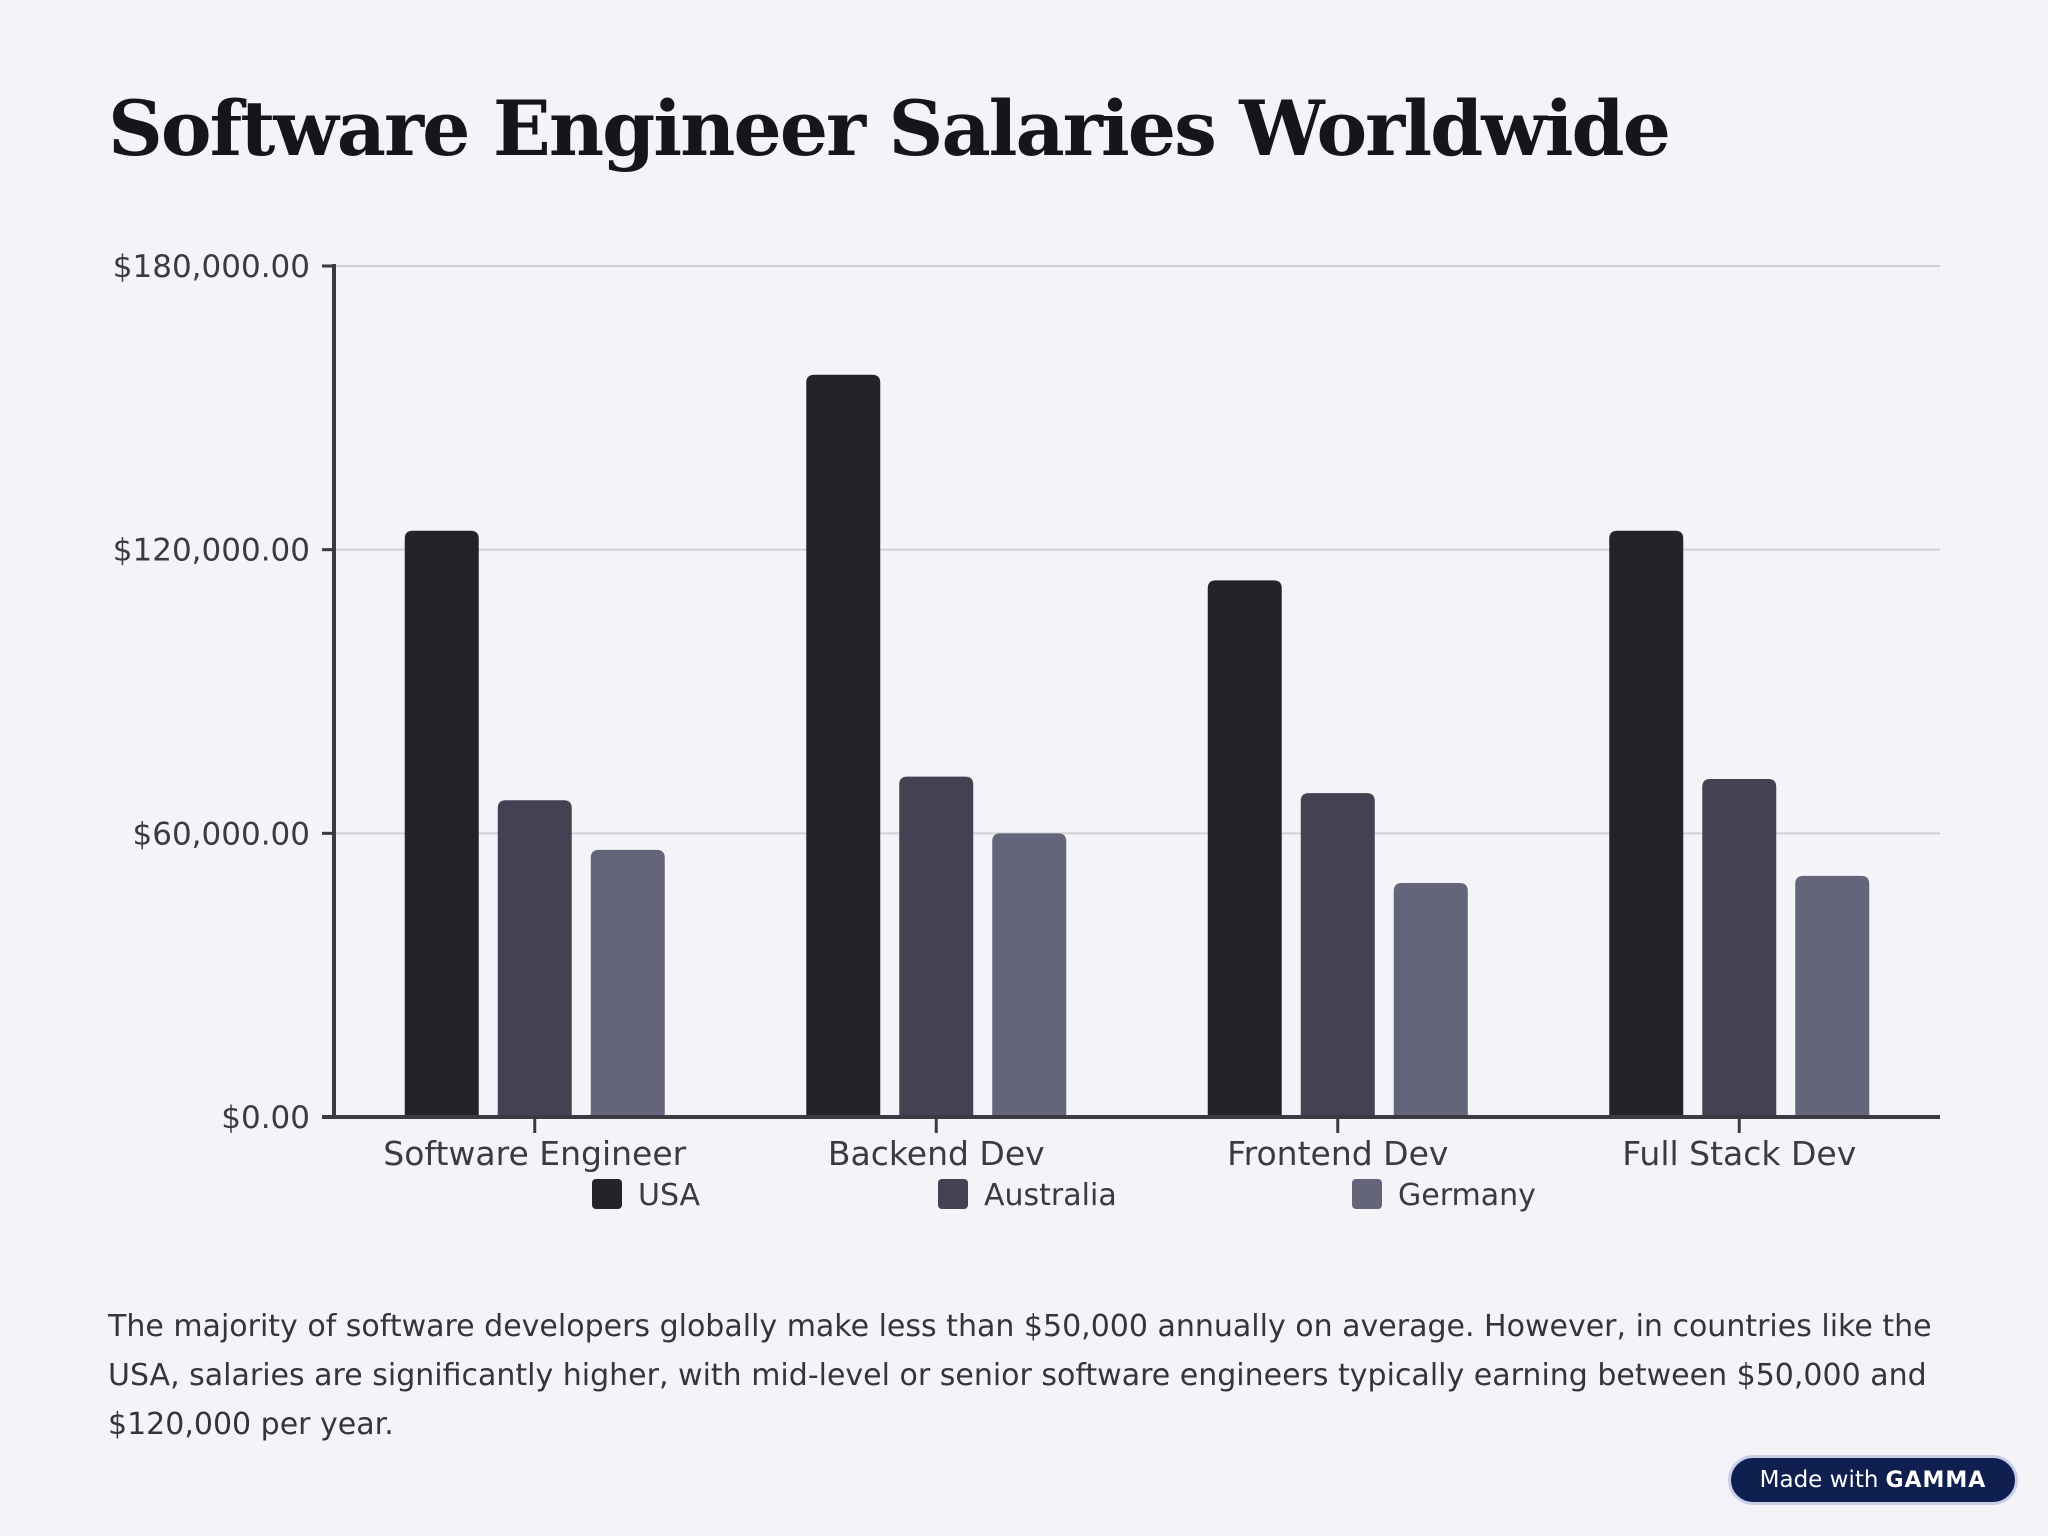 Image resolution: width=2048 pixels, height=1536 pixels. I want to click on x-tick-label: Backend Dev, so click(936, 1153).